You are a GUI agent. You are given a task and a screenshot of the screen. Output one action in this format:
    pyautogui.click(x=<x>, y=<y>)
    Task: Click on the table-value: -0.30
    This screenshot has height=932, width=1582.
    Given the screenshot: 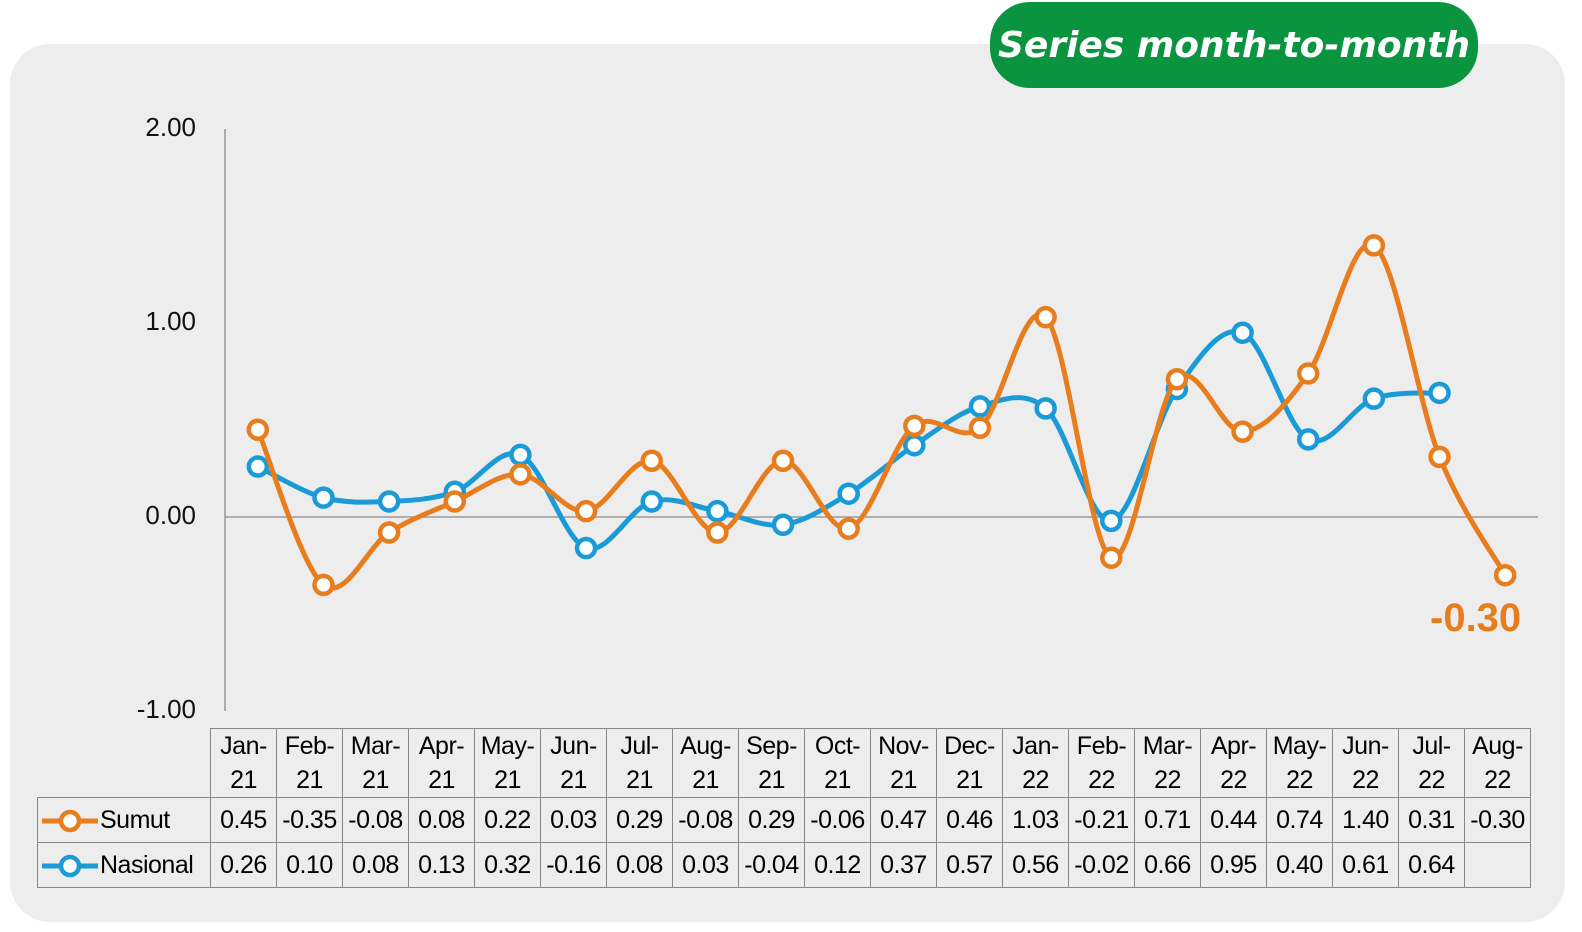 What is the action you would take?
    pyautogui.click(x=1497, y=820)
    